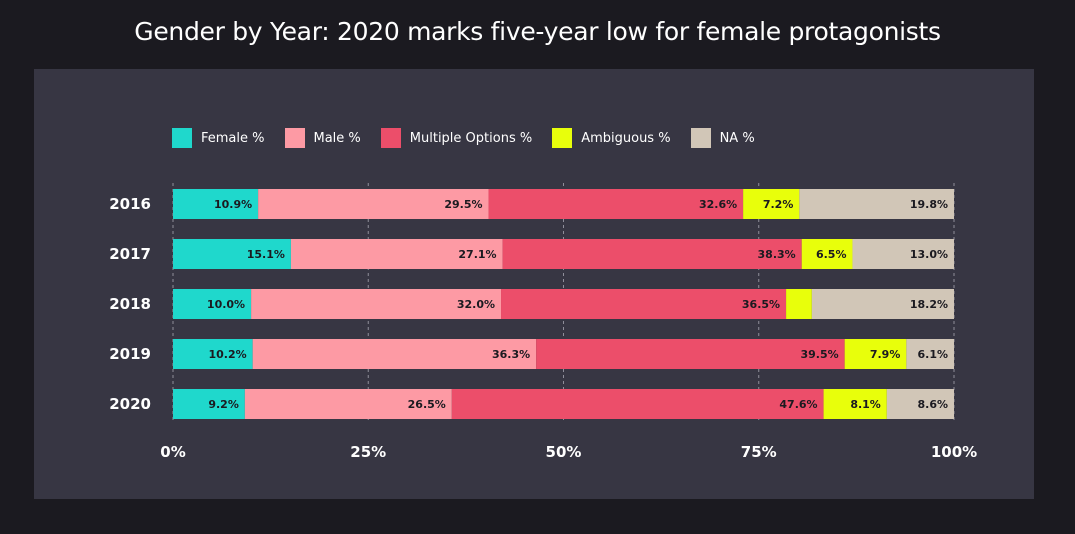 The height and width of the screenshot is (534, 1075). What do you see at coordinates (761, 304) in the screenshot?
I see `data-label: 36.5%` at bounding box center [761, 304].